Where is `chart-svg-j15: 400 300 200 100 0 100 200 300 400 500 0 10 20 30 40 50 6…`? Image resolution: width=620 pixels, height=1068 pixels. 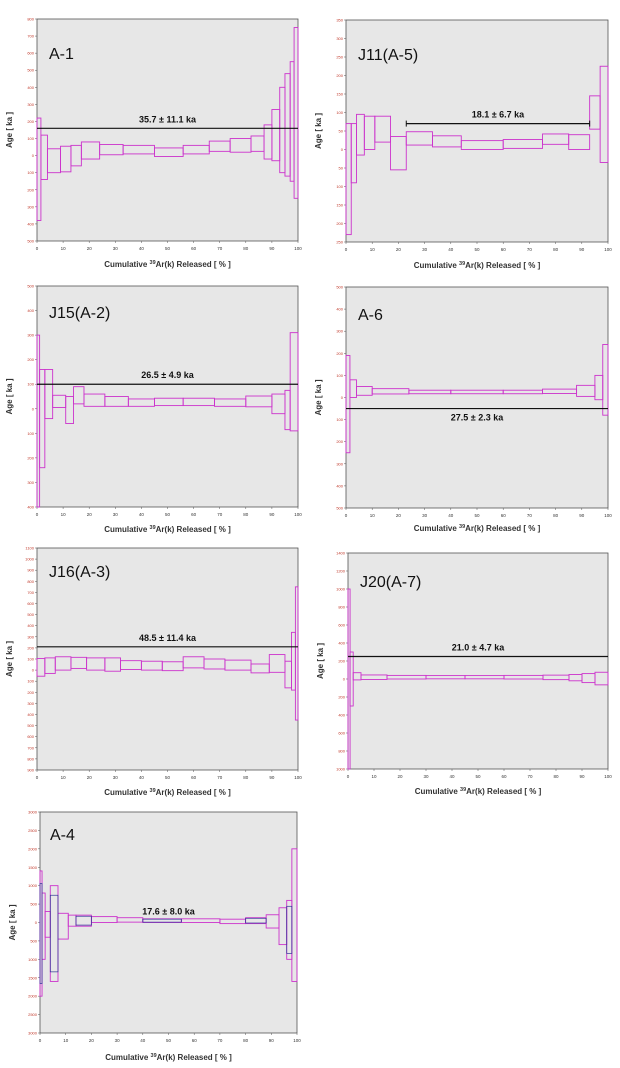 chart-svg-j15: 400 300 200 100 0 100 200 300 400 500 0 10 20 30 40 50 6… is located at coordinates (153, 409).